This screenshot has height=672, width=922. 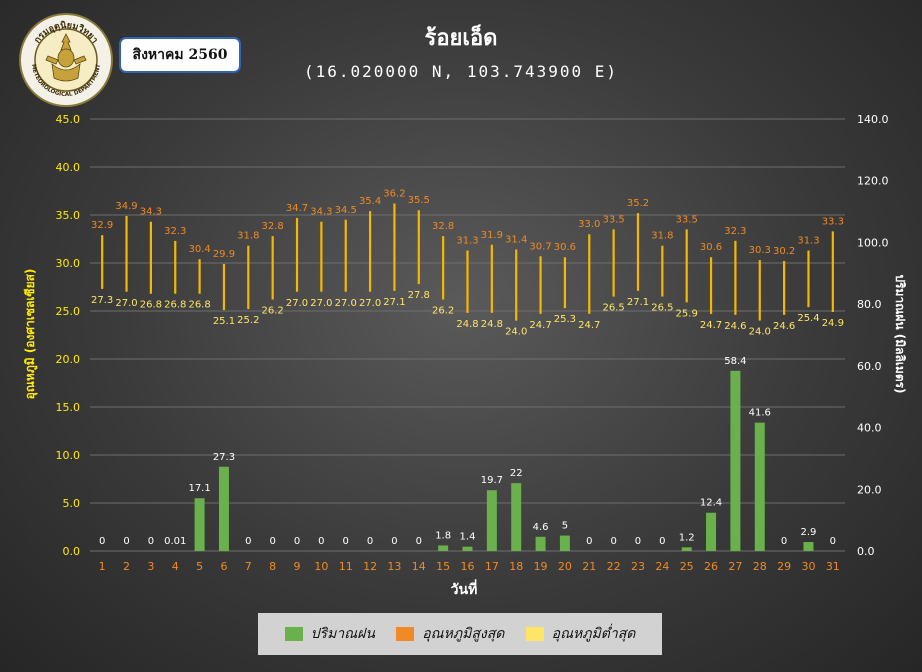 I want to click on tmax-value-label: 30.7, so click(x=540, y=246).